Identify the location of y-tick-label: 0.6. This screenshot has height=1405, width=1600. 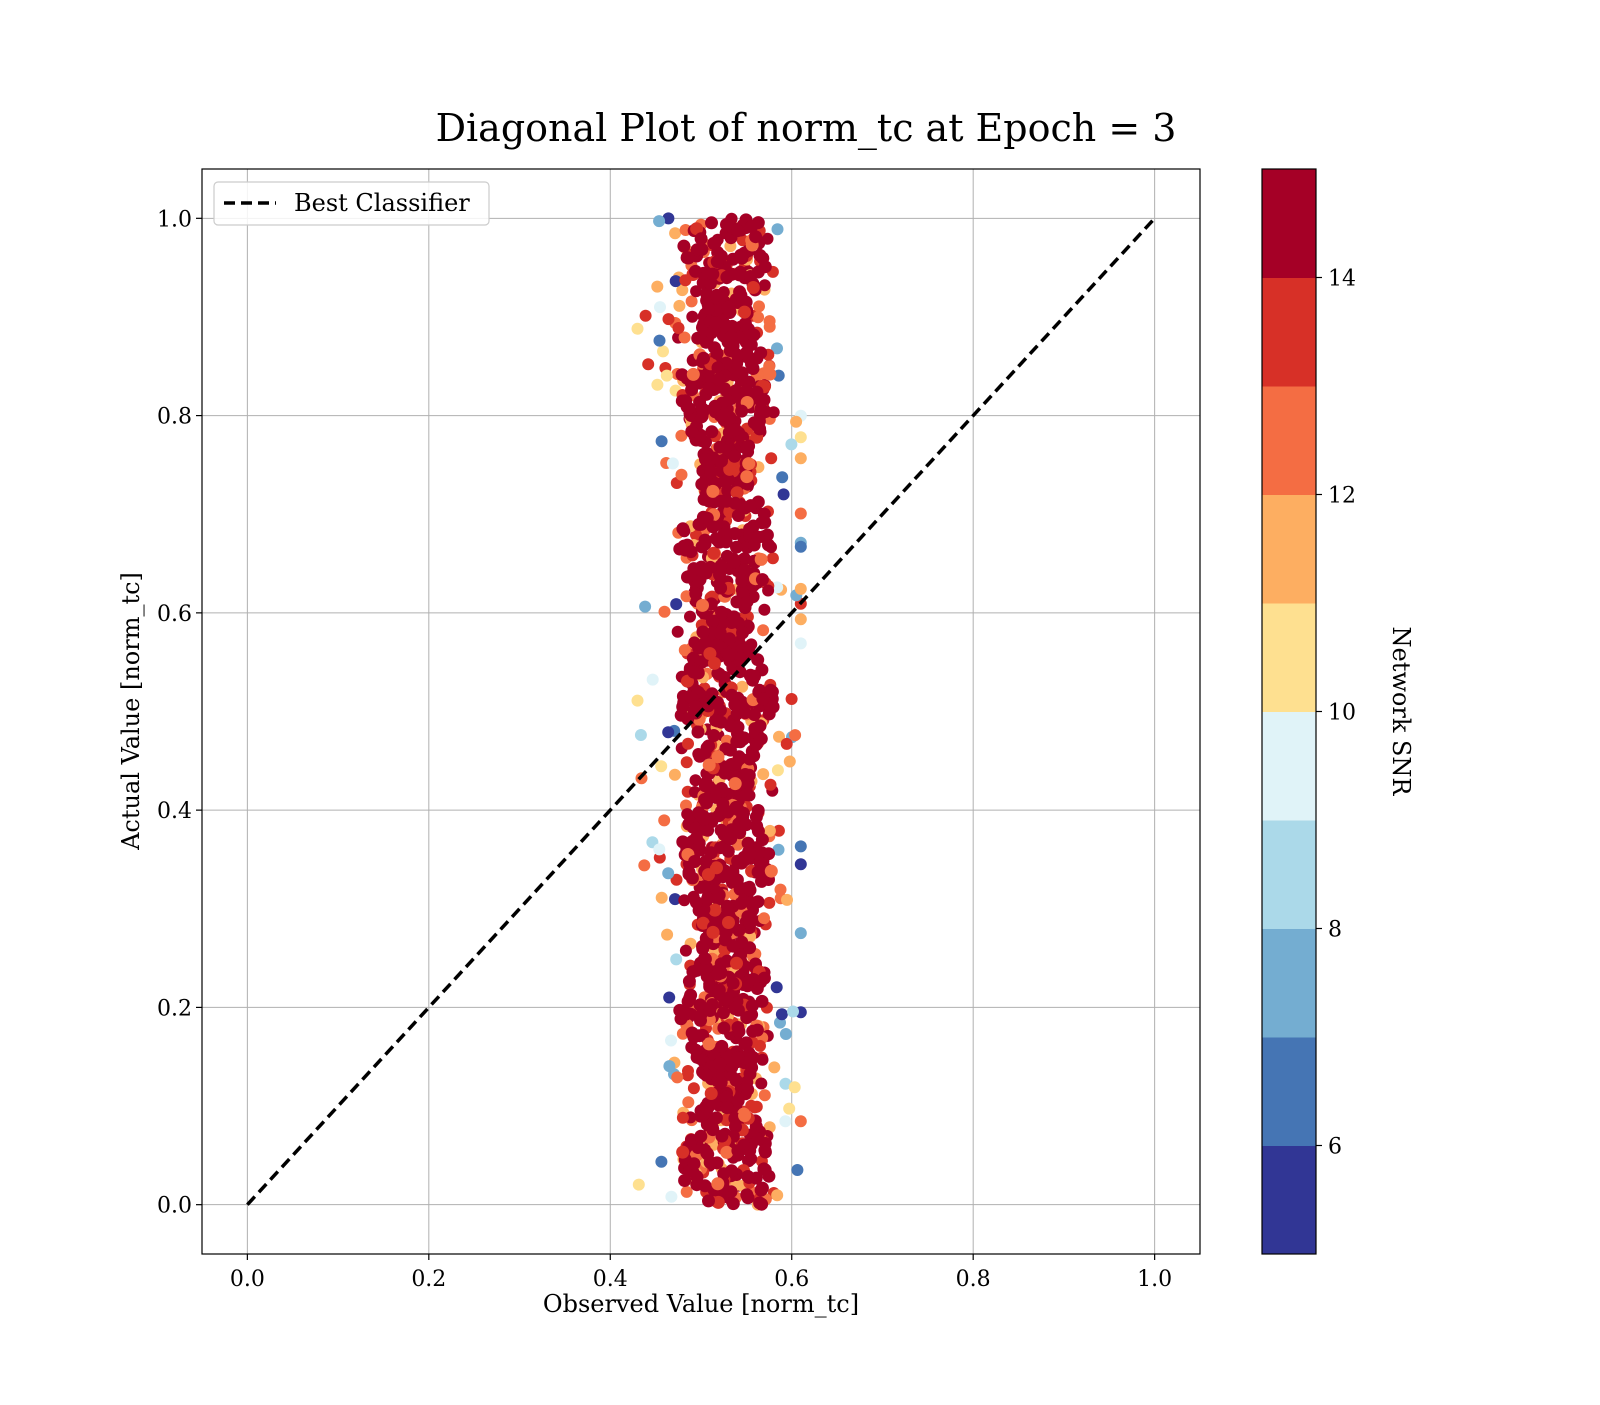
(174, 614).